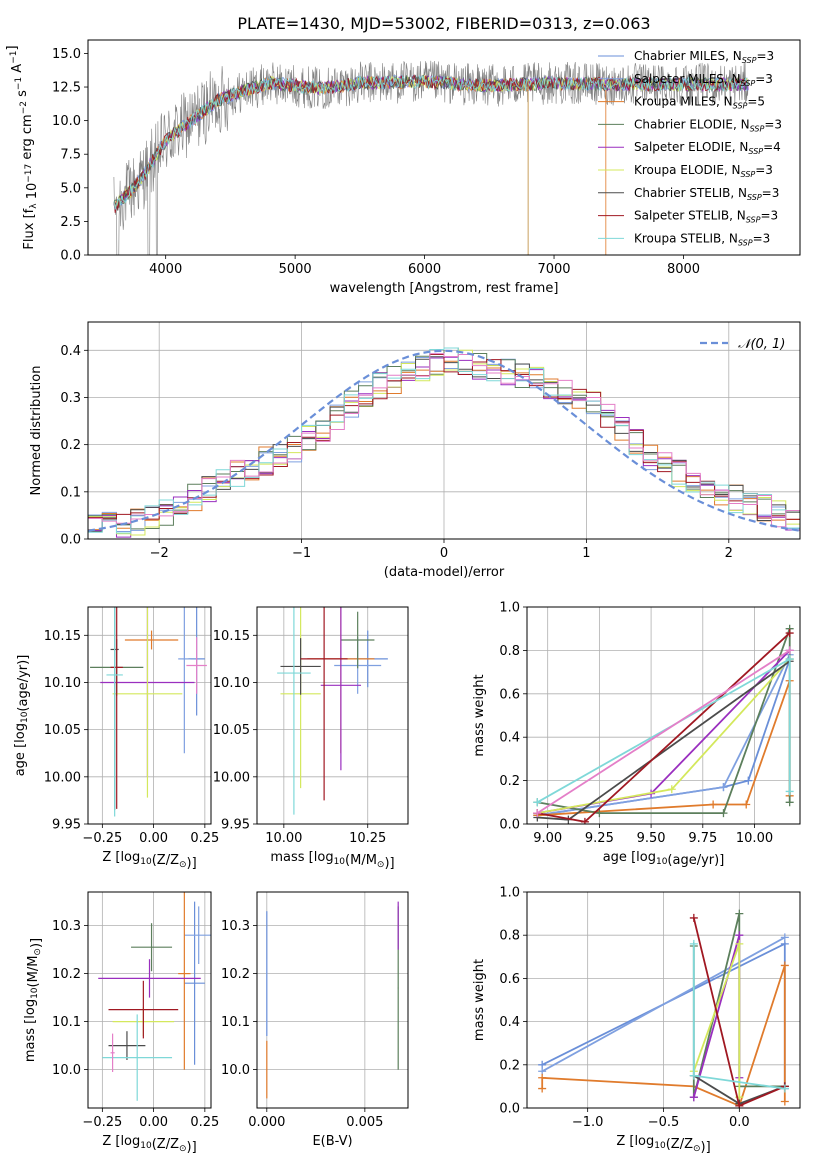 Image resolution: width=819 pixels, height=1170 pixels. Describe the element at coordinates (361, 860) in the screenshot. I see `label-part: (M/M` at that location.